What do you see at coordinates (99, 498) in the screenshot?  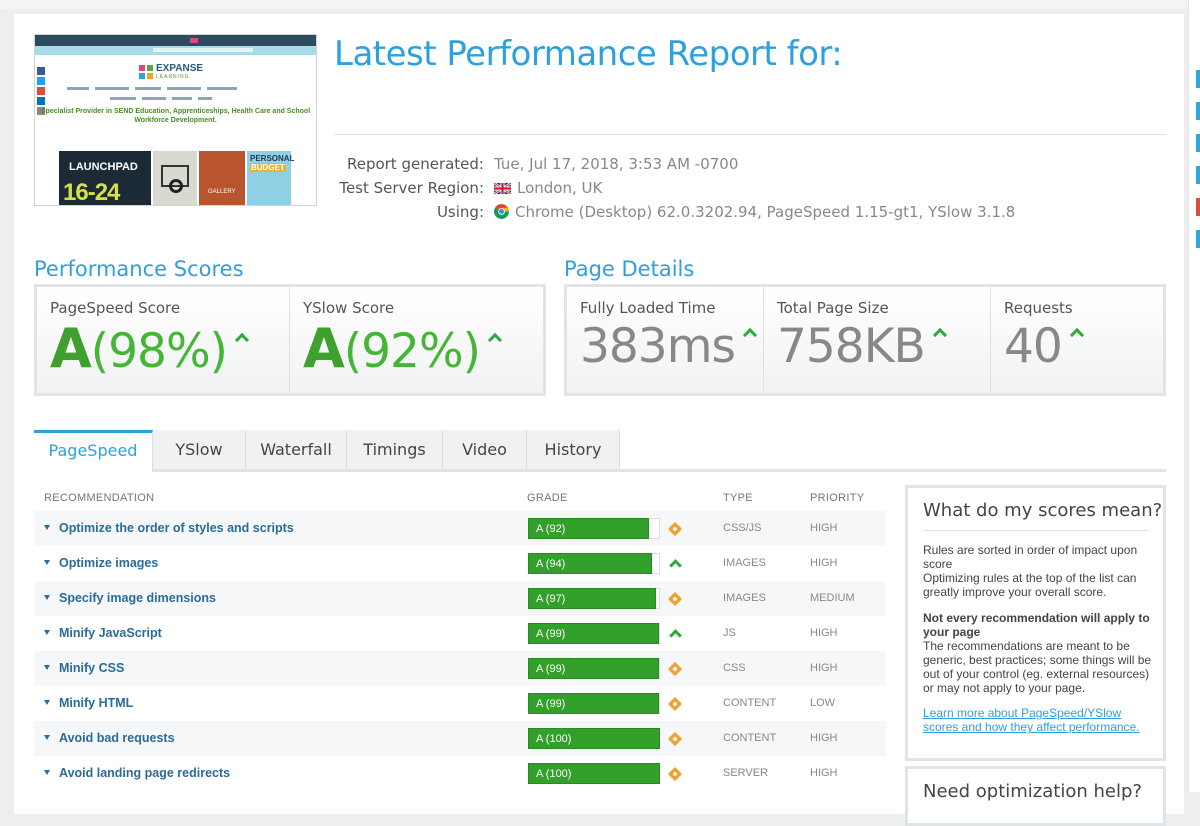 I see `column-header-recommendation: RECOMMENDATION` at bounding box center [99, 498].